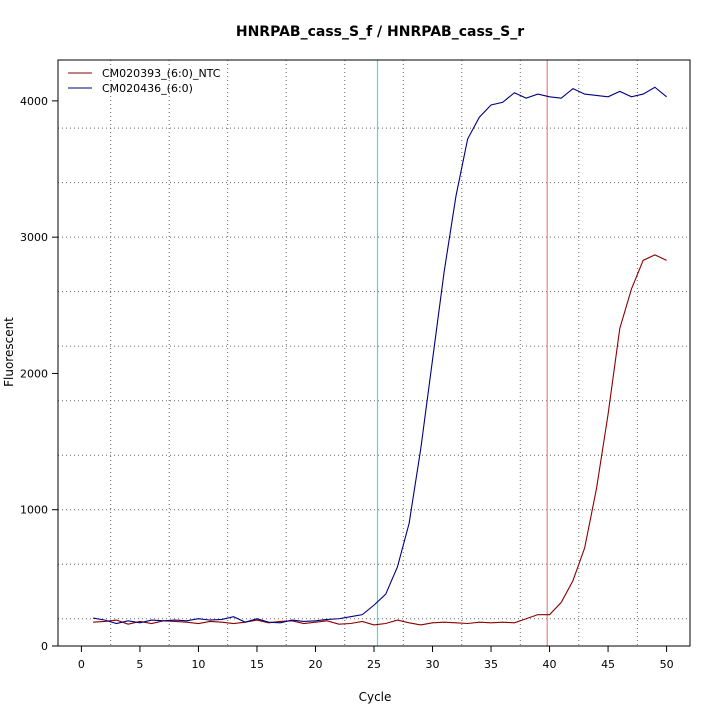 Image resolution: width=720 pixels, height=720 pixels. What do you see at coordinates (380, 32) in the screenshot?
I see `chart-title: HNRPAB_cass_S_f / HNRPAB_cass_S_r` at bounding box center [380, 32].